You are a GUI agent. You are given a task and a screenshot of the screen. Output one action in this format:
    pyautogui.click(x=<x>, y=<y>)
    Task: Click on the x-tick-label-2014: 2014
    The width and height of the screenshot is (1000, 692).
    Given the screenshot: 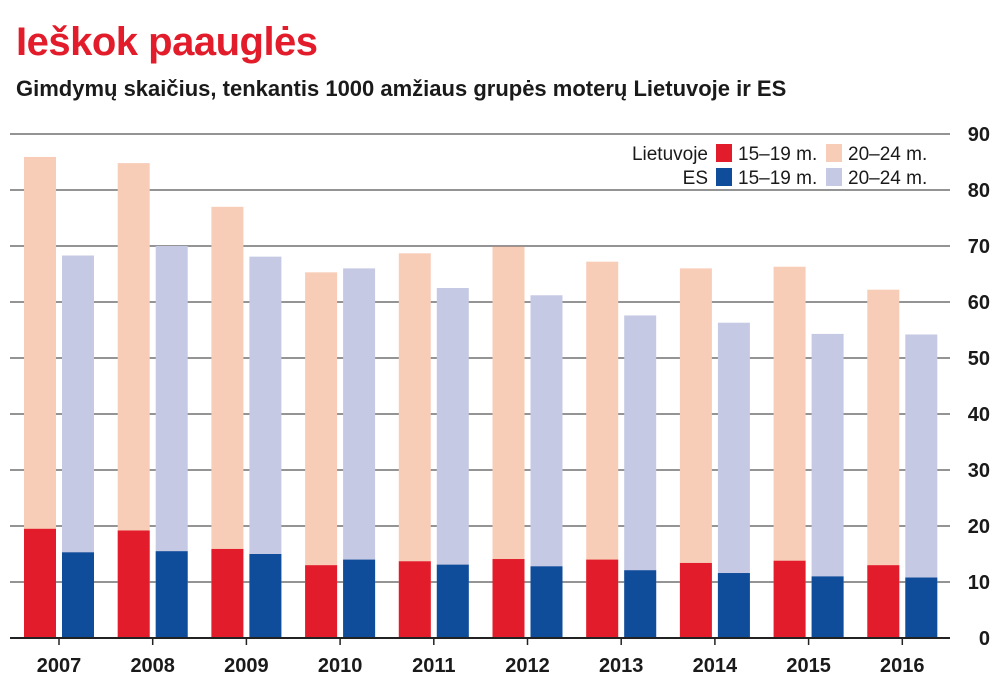 What is the action you would take?
    pyautogui.click(x=715, y=666)
    